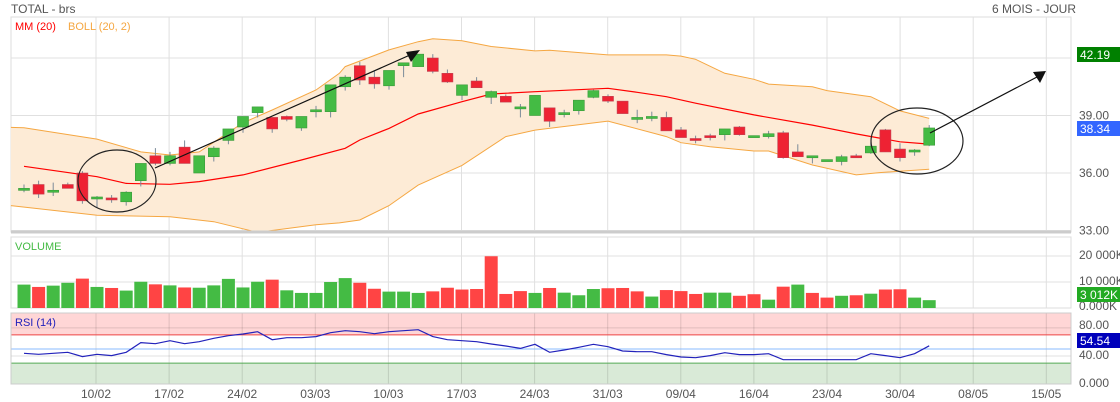 This screenshot has width=1120, height=402. What do you see at coordinates (38, 247) in the screenshot?
I see `volume-title: VOLUME` at bounding box center [38, 247].